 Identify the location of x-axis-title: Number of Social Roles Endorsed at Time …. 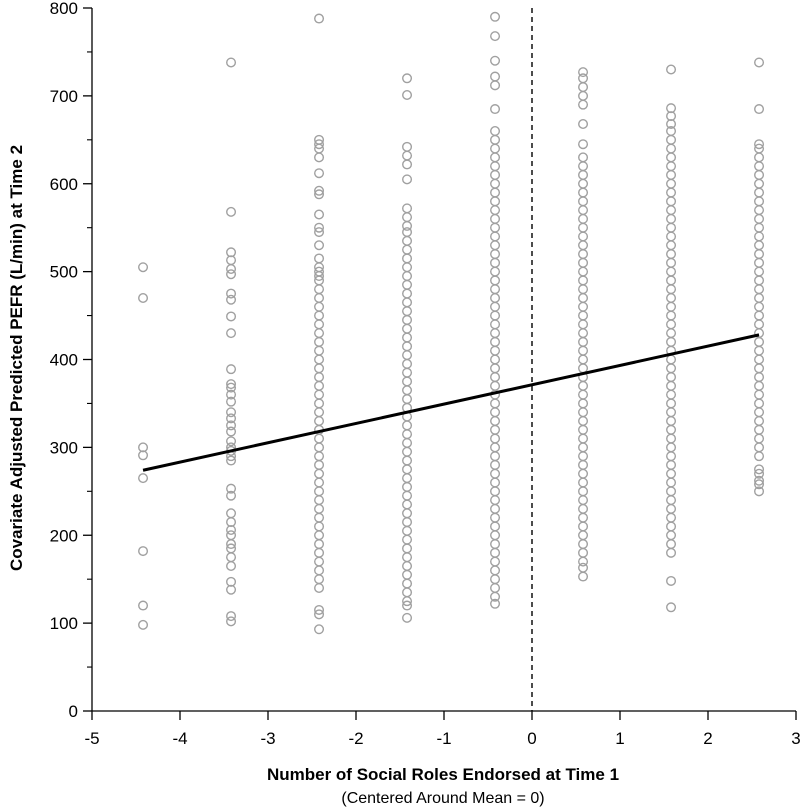
(443, 774).